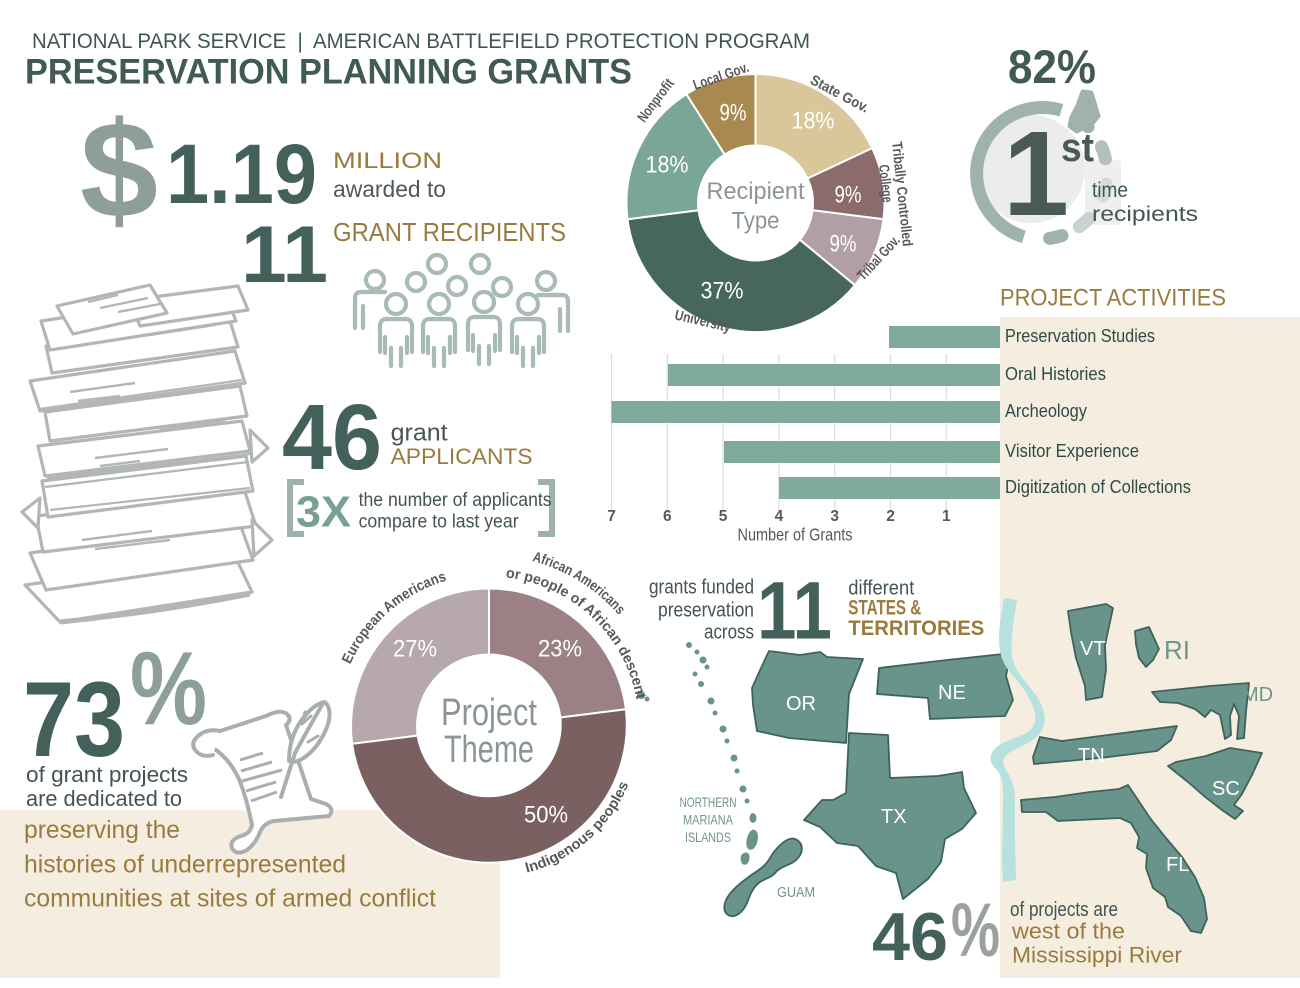 The height and width of the screenshot is (988, 1300). I want to click on svg-text: 82%, so click(1052, 66).